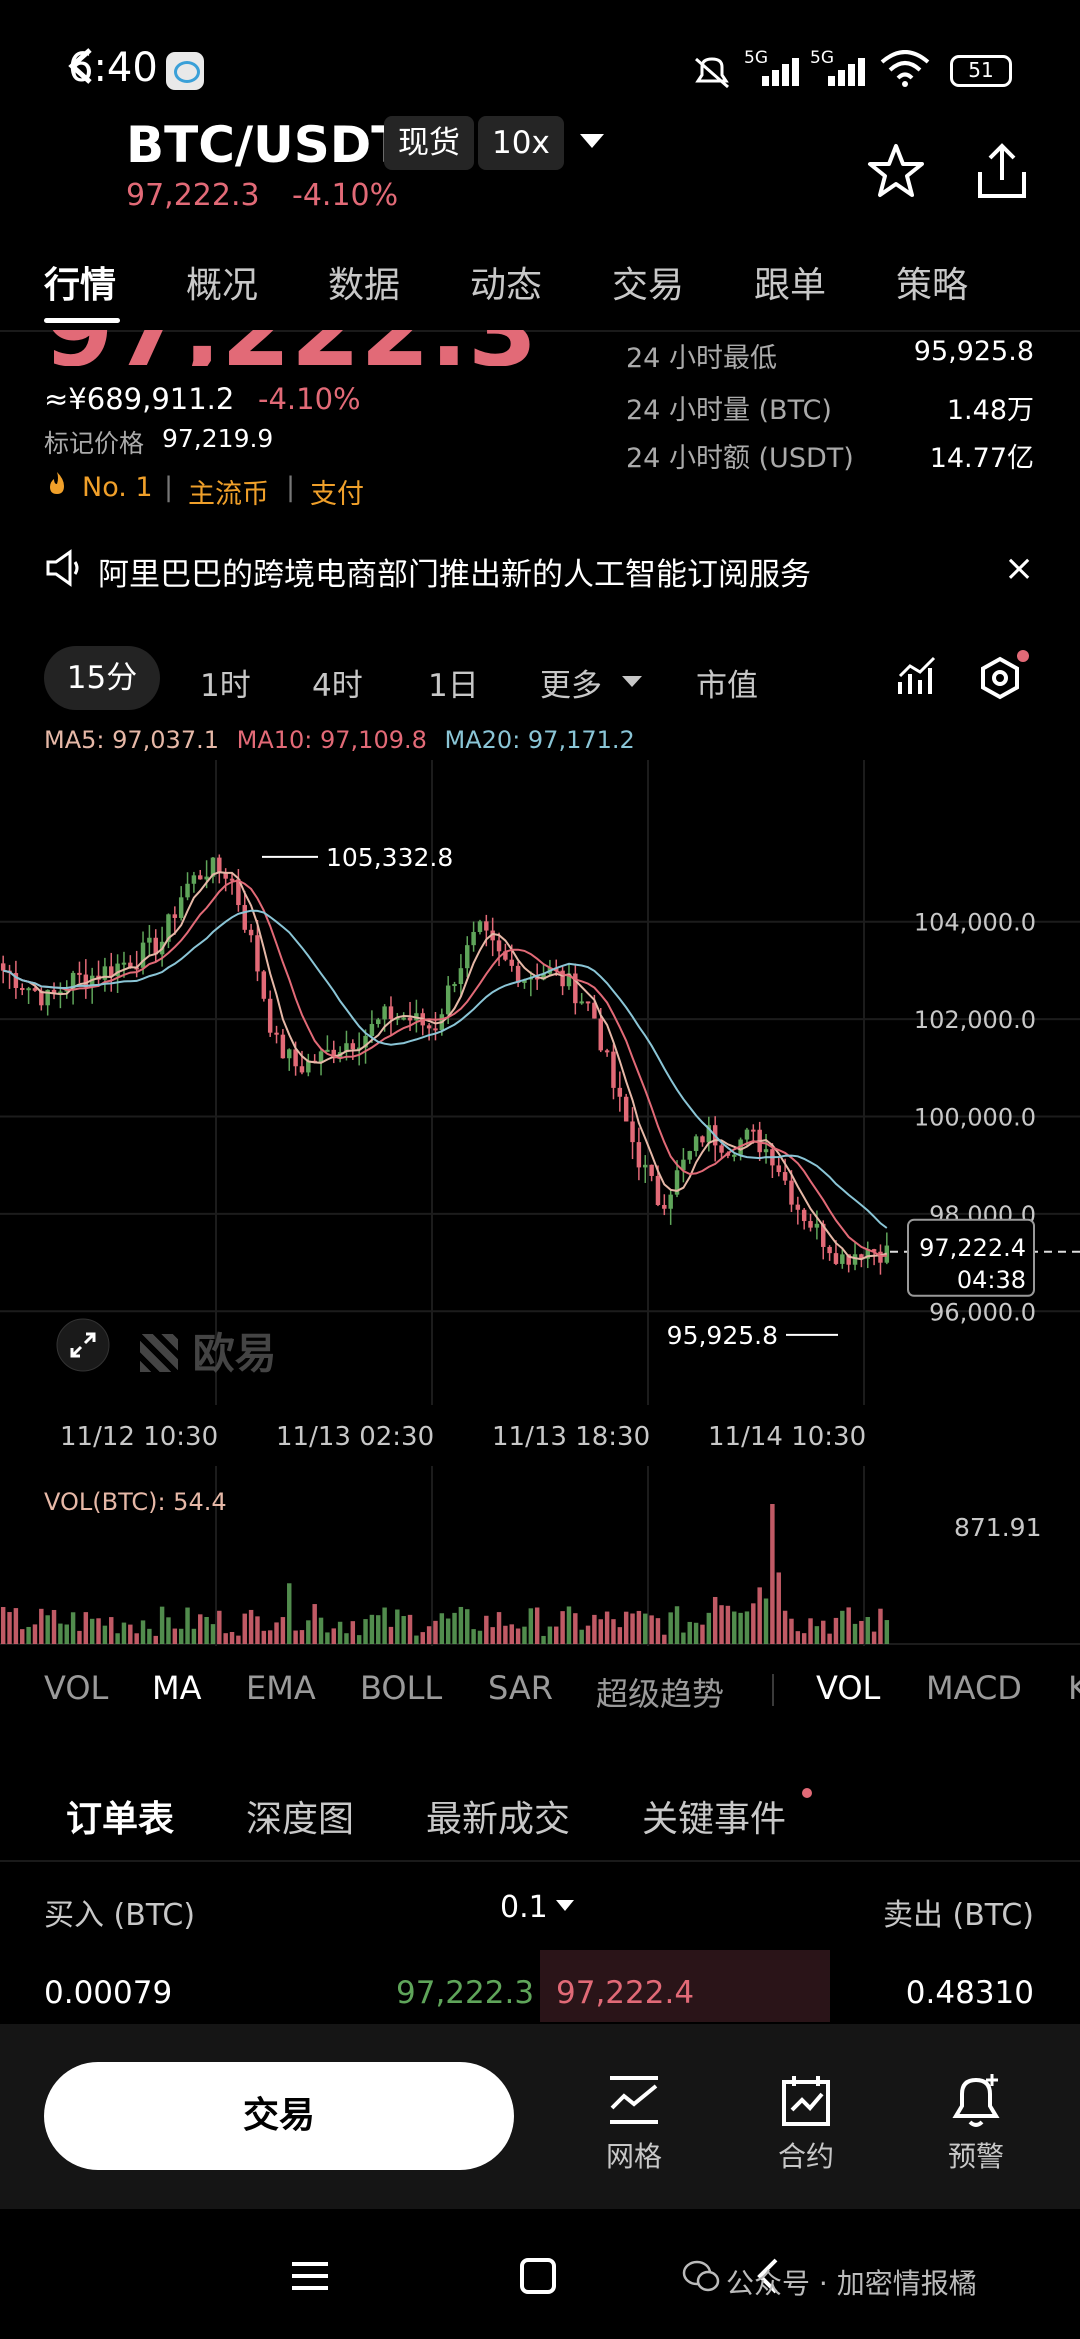 The height and width of the screenshot is (2339, 1080). I want to click on fullscreen-icon, so click(83, 1345).